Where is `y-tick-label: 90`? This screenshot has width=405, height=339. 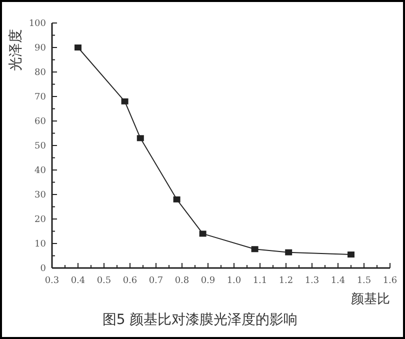
y-tick-label: 90 is located at coordinates (40, 49).